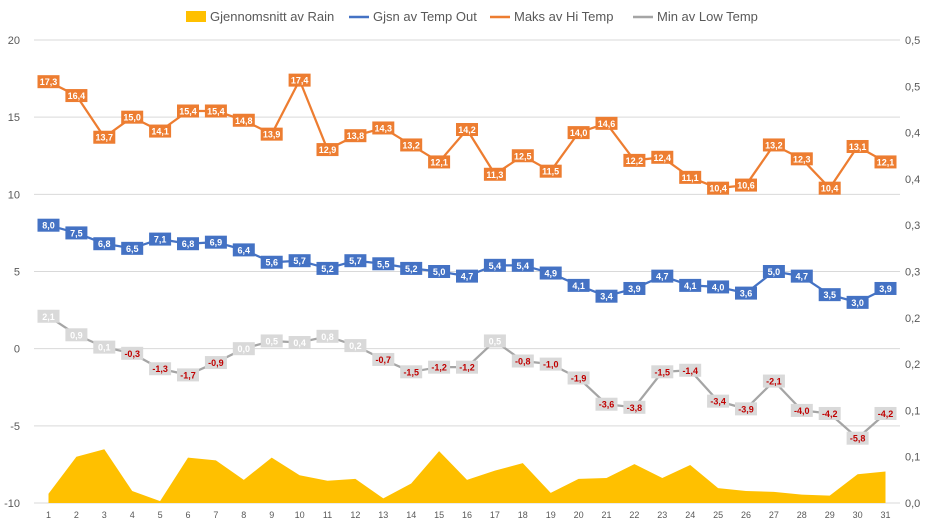  I want to click on rain-area-layer, so click(467, 476).